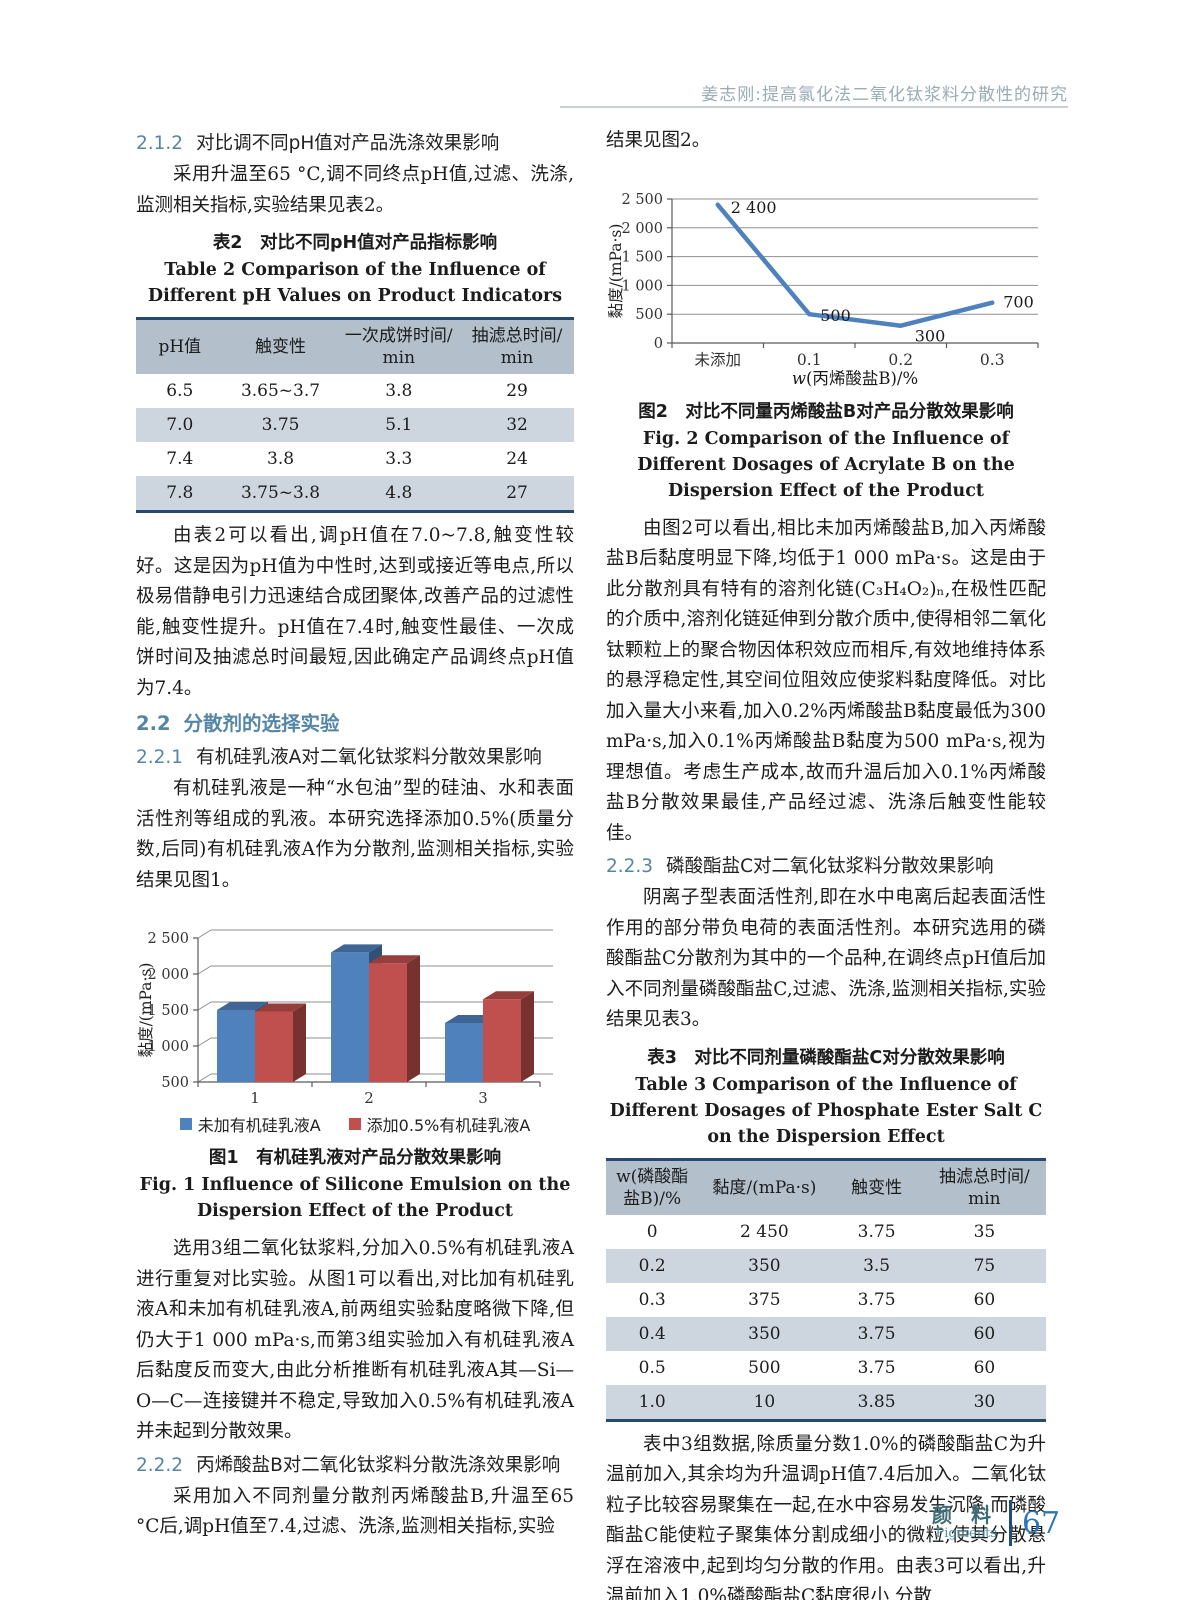 Image resolution: width=1187 pixels, height=1600 pixels. What do you see at coordinates (259, 1125) in the screenshot?
I see `legend-label: 未加有机硅乳液A` at bounding box center [259, 1125].